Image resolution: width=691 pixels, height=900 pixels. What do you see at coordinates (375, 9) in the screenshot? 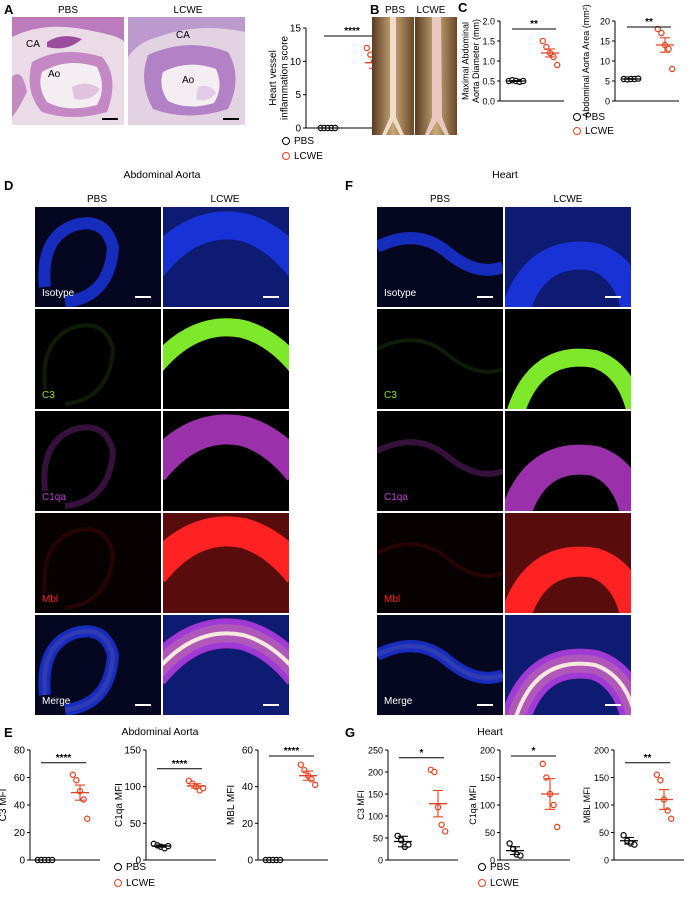
I see `panel-letter-b: B` at bounding box center [375, 9].